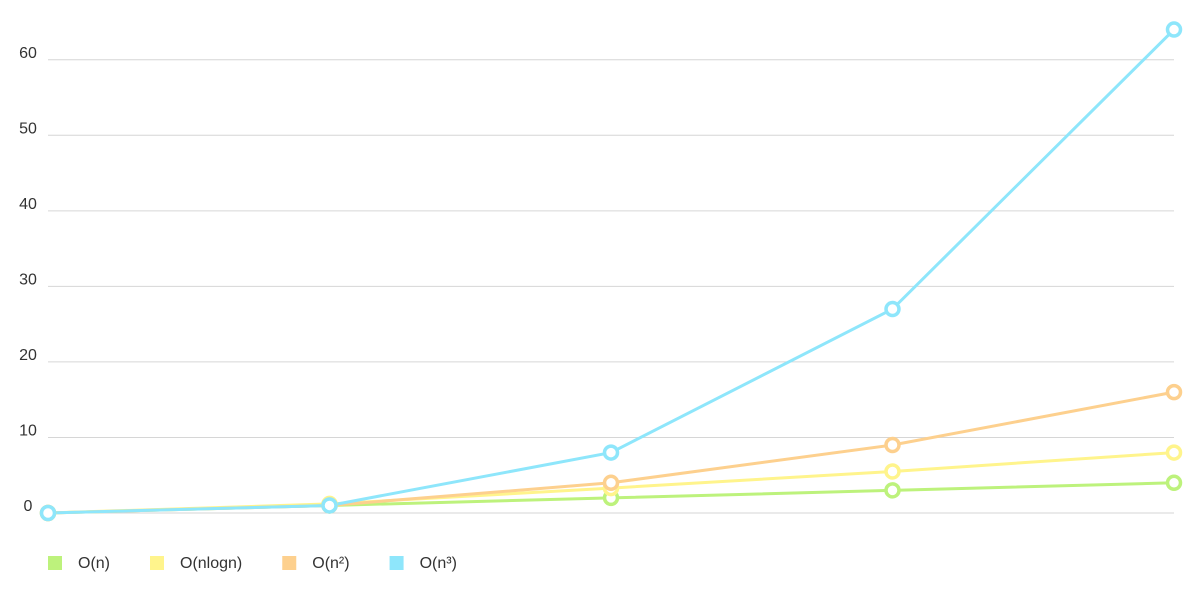 This screenshot has height=590, width=1200. I want to click on y-tick-label: 10, so click(28, 431).